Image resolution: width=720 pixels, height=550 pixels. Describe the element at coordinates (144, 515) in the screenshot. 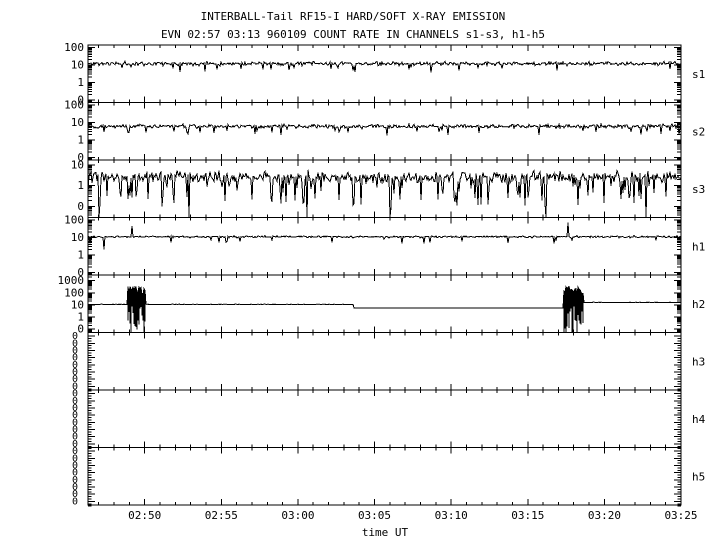

I see `x-tick-label-02-50: 02:50` at that location.